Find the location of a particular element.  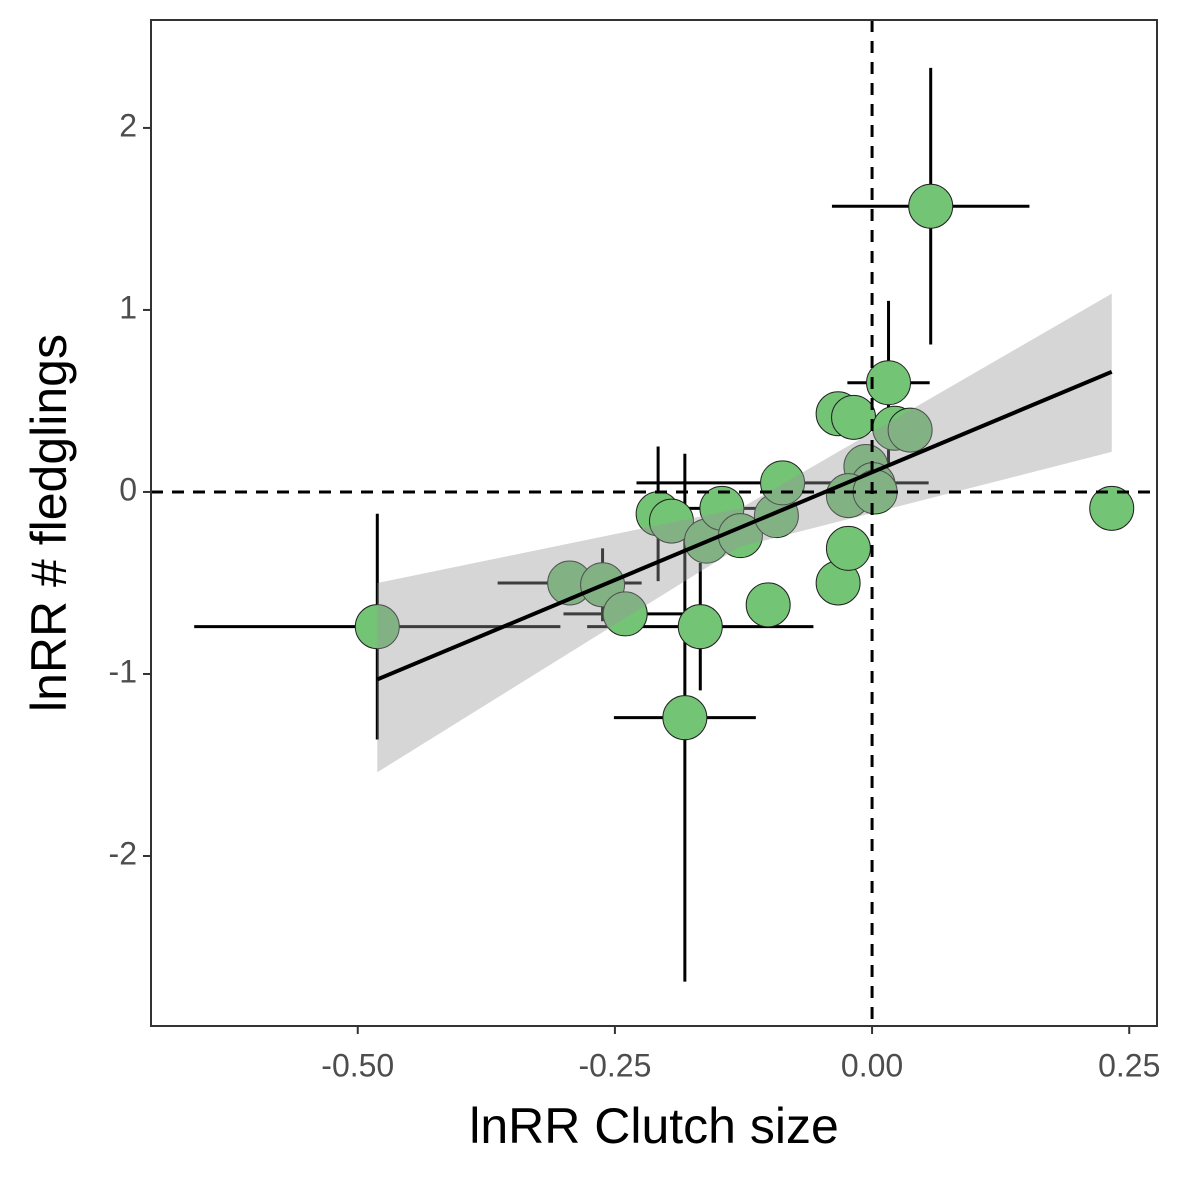

x-tick-label: 0.00 is located at coordinates (872, 1065).